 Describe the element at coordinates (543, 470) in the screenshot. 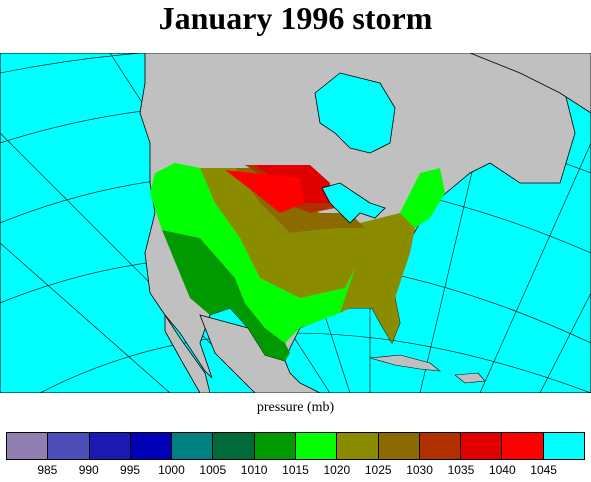

I see `colorbar-tick-label: 1045` at that location.